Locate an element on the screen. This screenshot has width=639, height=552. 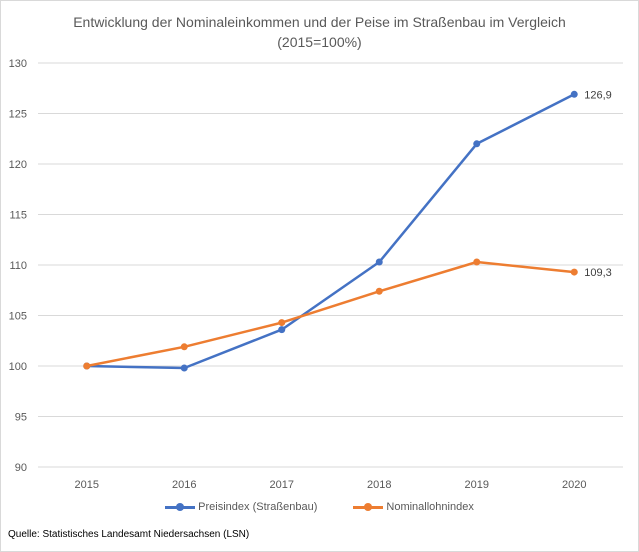
data-point-s0-2018 is located at coordinates (379, 262).